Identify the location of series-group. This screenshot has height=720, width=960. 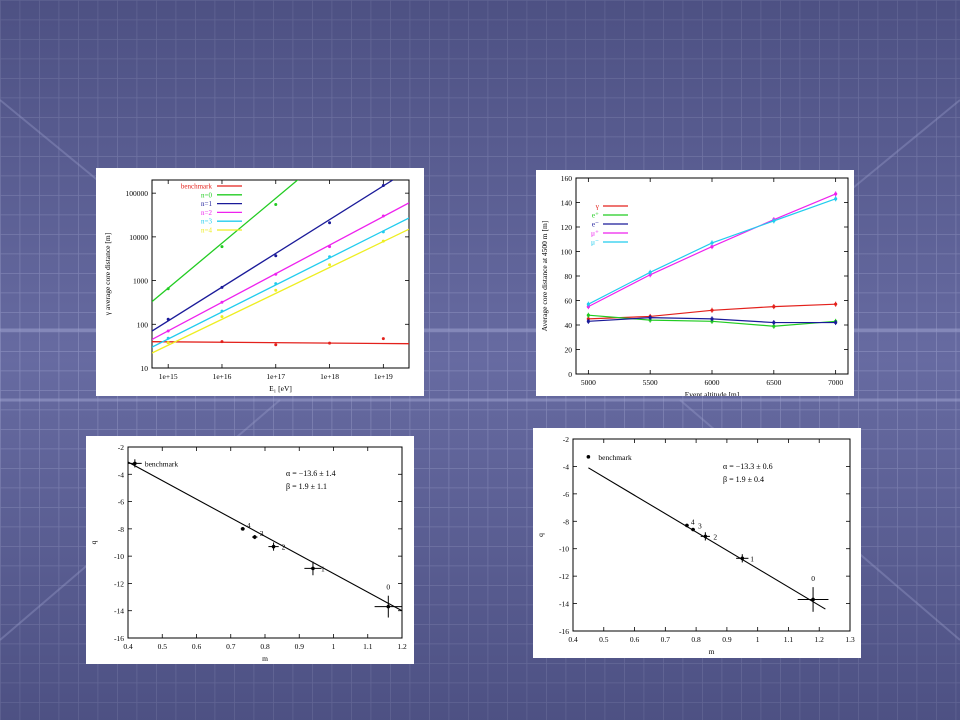
(280, 267).